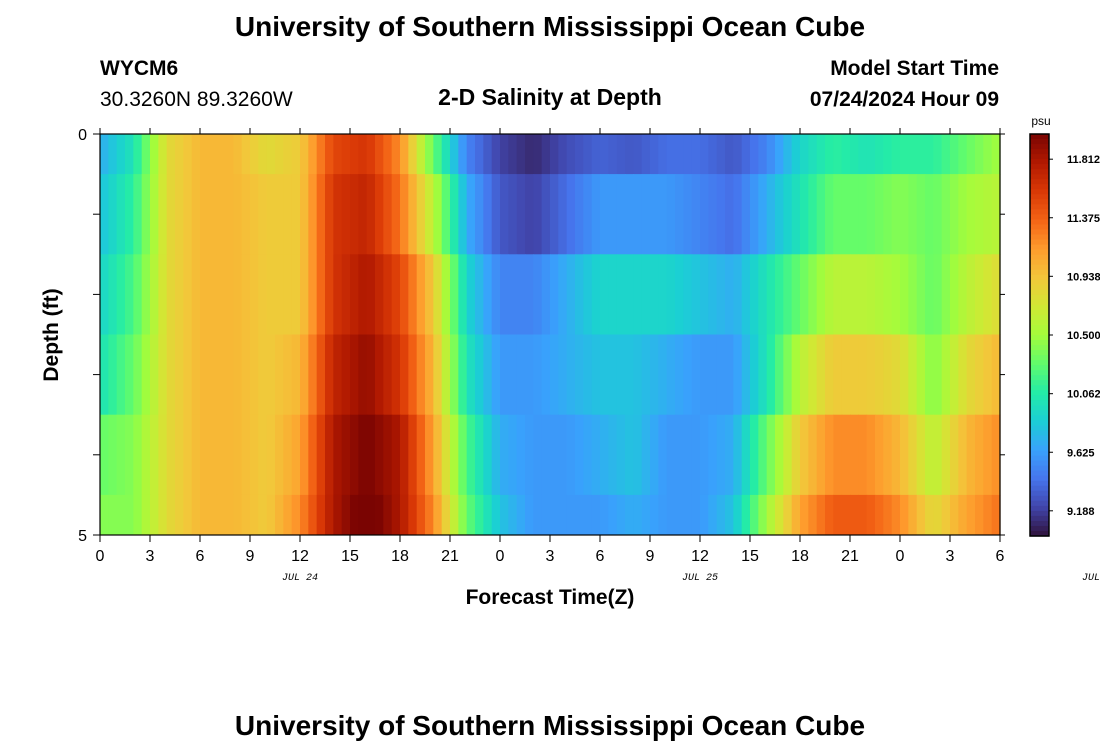 The image size is (1100, 750). Describe the element at coordinates (1040, 121) in the screenshot. I see `colorbar-unit: psu` at that location.